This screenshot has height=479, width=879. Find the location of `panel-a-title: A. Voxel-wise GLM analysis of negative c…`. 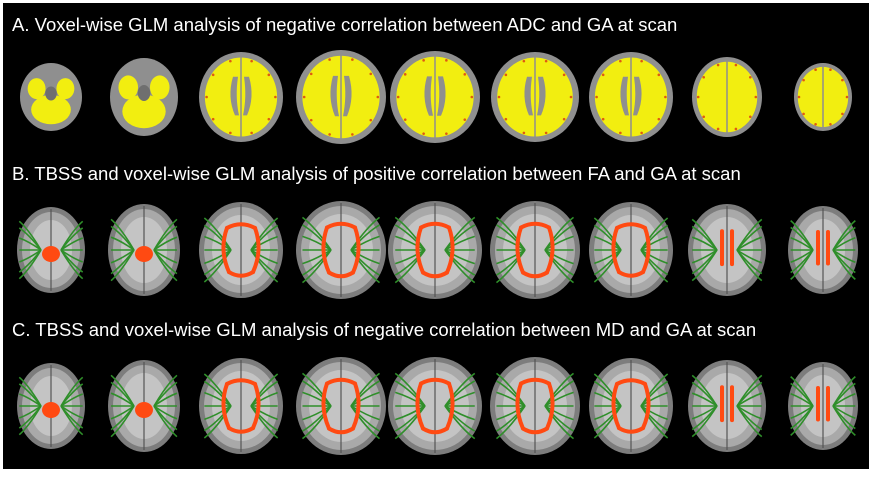

panel-a-title: A. Voxel-wise GLM analysis of negative c… is located at coordinates (345, 24).